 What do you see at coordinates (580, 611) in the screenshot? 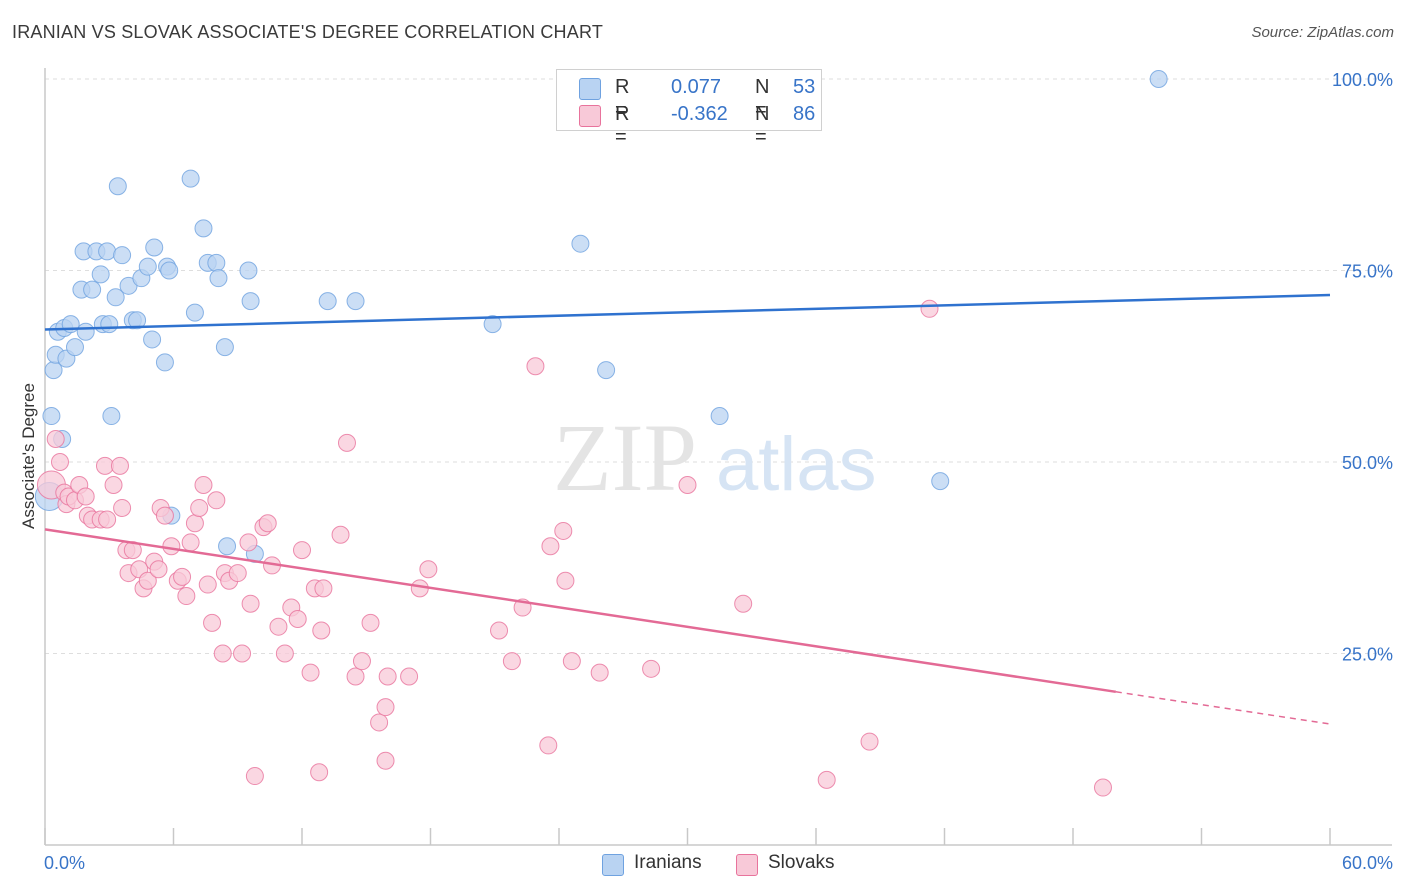
I see `slovaks-trend-line` at bounding box center [580, 611].